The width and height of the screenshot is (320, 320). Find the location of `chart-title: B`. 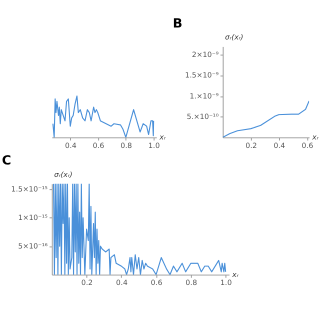

chart-title: B is located at coordinates (177, 22).